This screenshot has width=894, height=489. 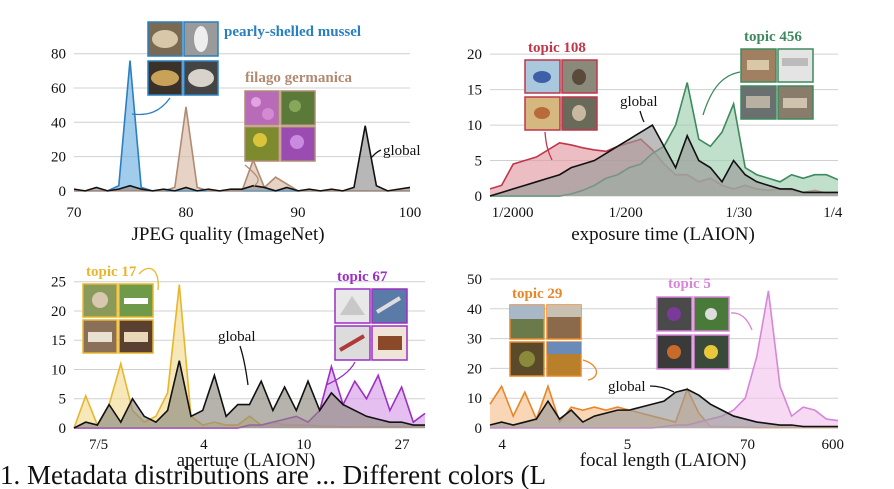 I want to click on y-tick-labels: 0 5 10 15 20, so click(x=474, y=126).